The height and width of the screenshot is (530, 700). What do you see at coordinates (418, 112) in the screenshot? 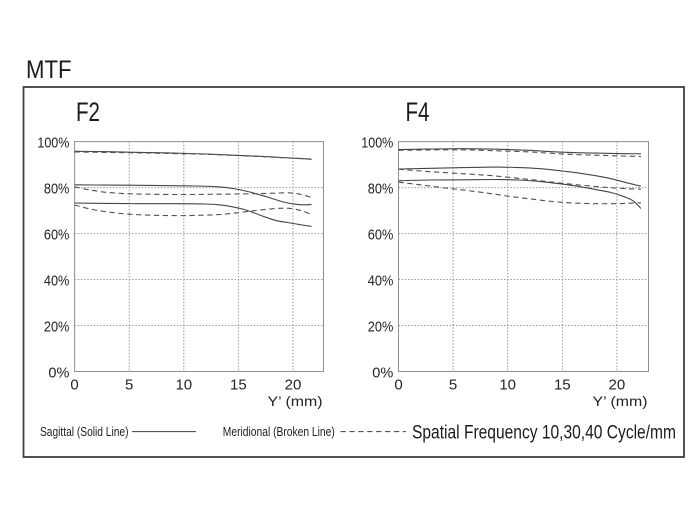
I see `svg-text: F4` at bounding box center [418, 112].